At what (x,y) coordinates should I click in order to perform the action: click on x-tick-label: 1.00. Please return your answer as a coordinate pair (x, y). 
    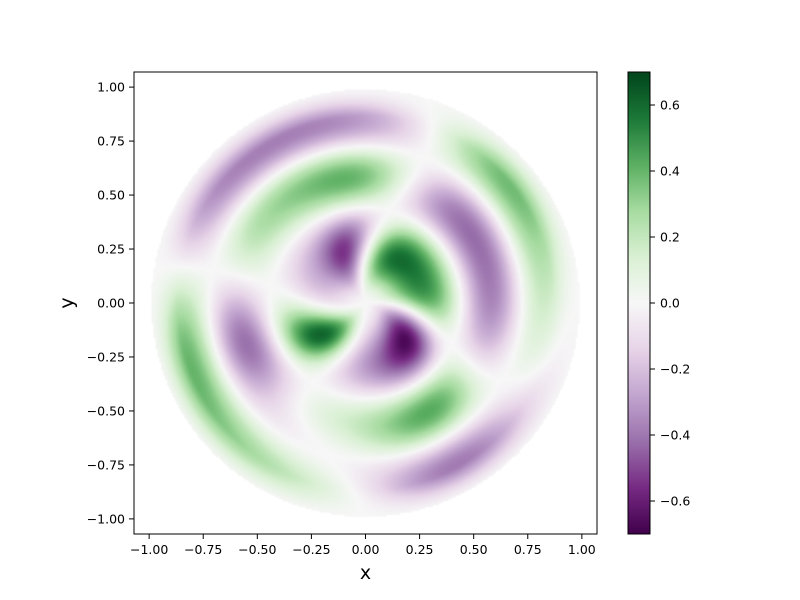
    Looking at the image, I should click on (582, 549).